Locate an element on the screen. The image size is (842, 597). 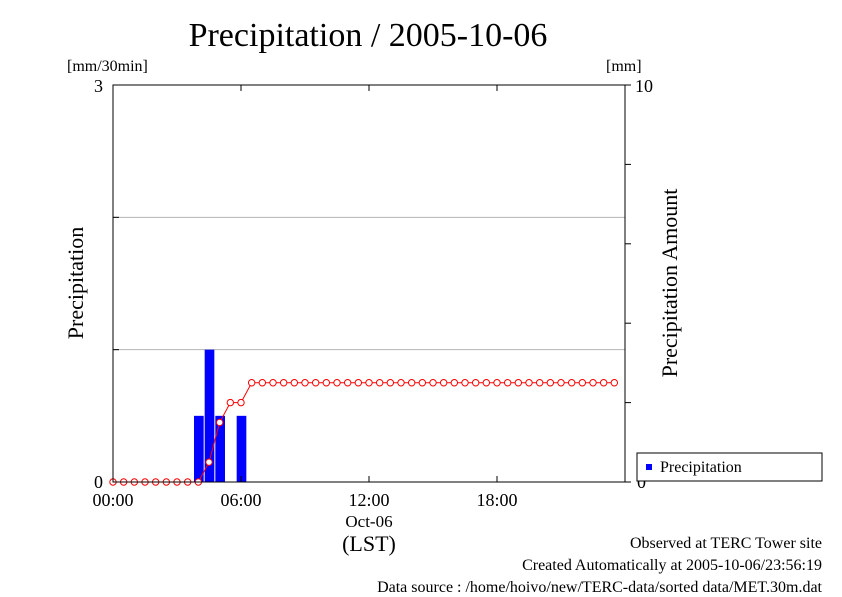
y-axis-label-right: Precipitation Amount is located at coordinates (669, 283).